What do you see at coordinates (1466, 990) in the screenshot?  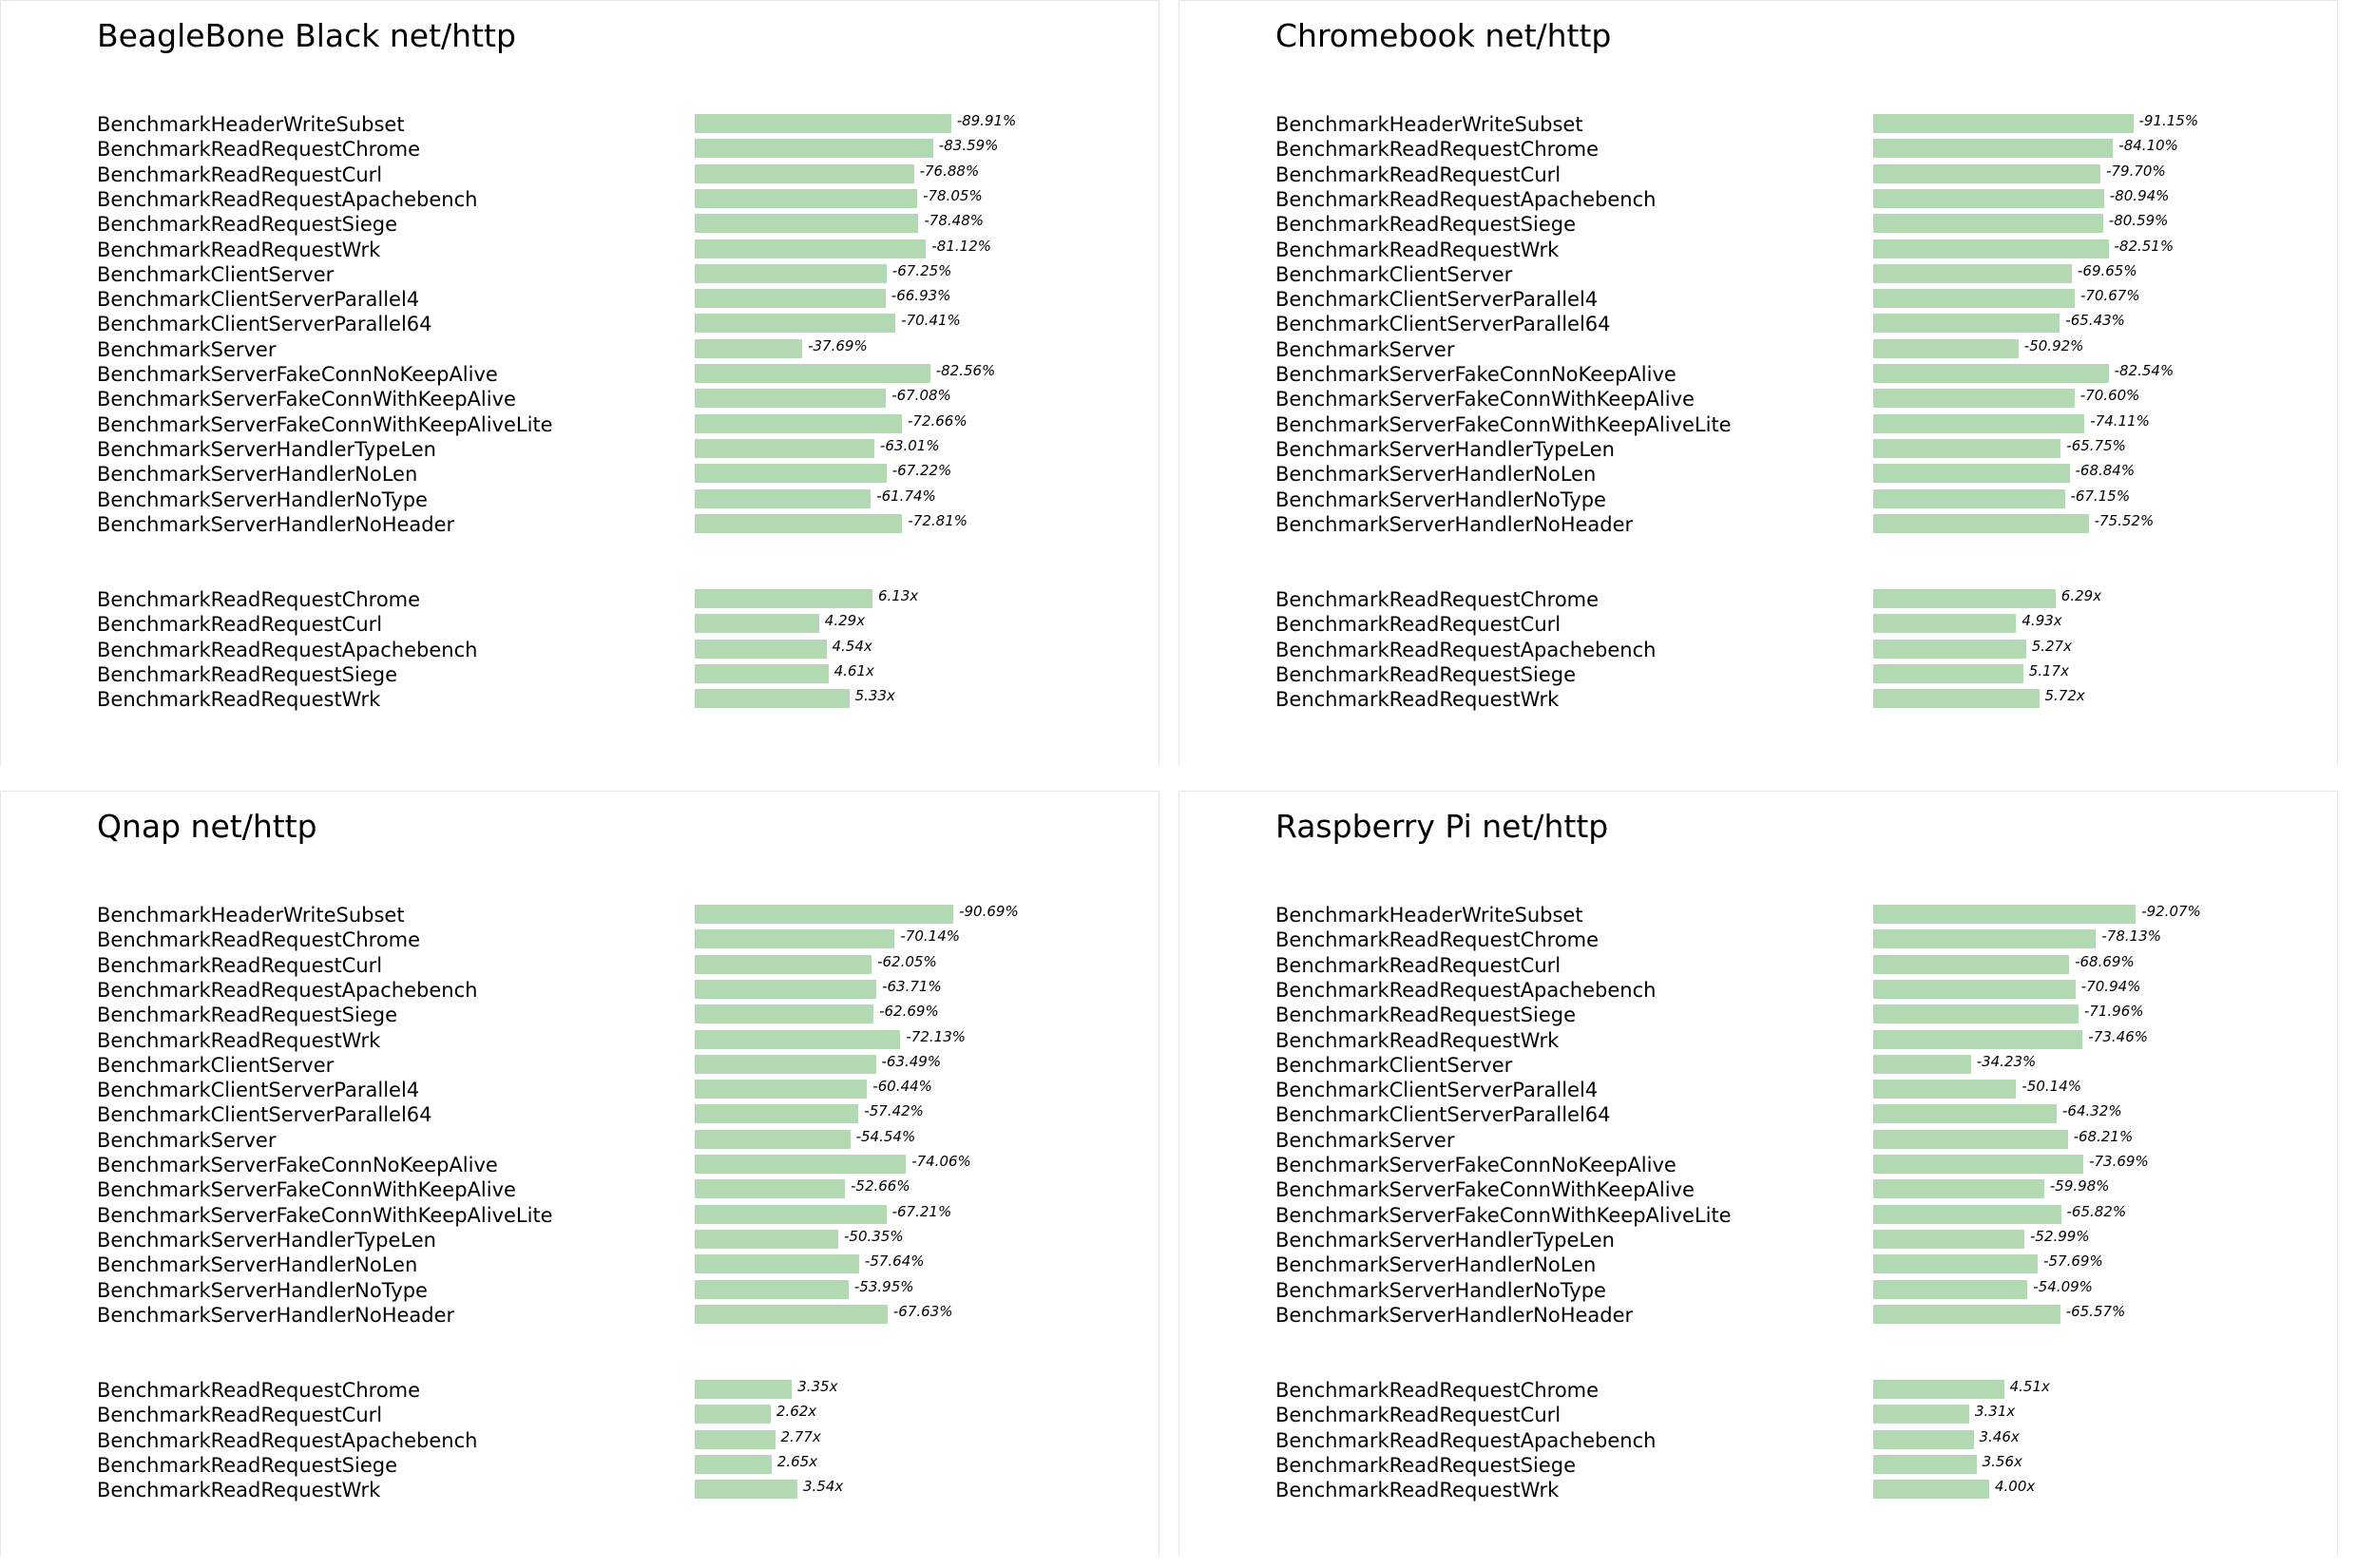 I see `category-label: BenchmarkReadRequestApachebench` at bounding box center [1466, 990].